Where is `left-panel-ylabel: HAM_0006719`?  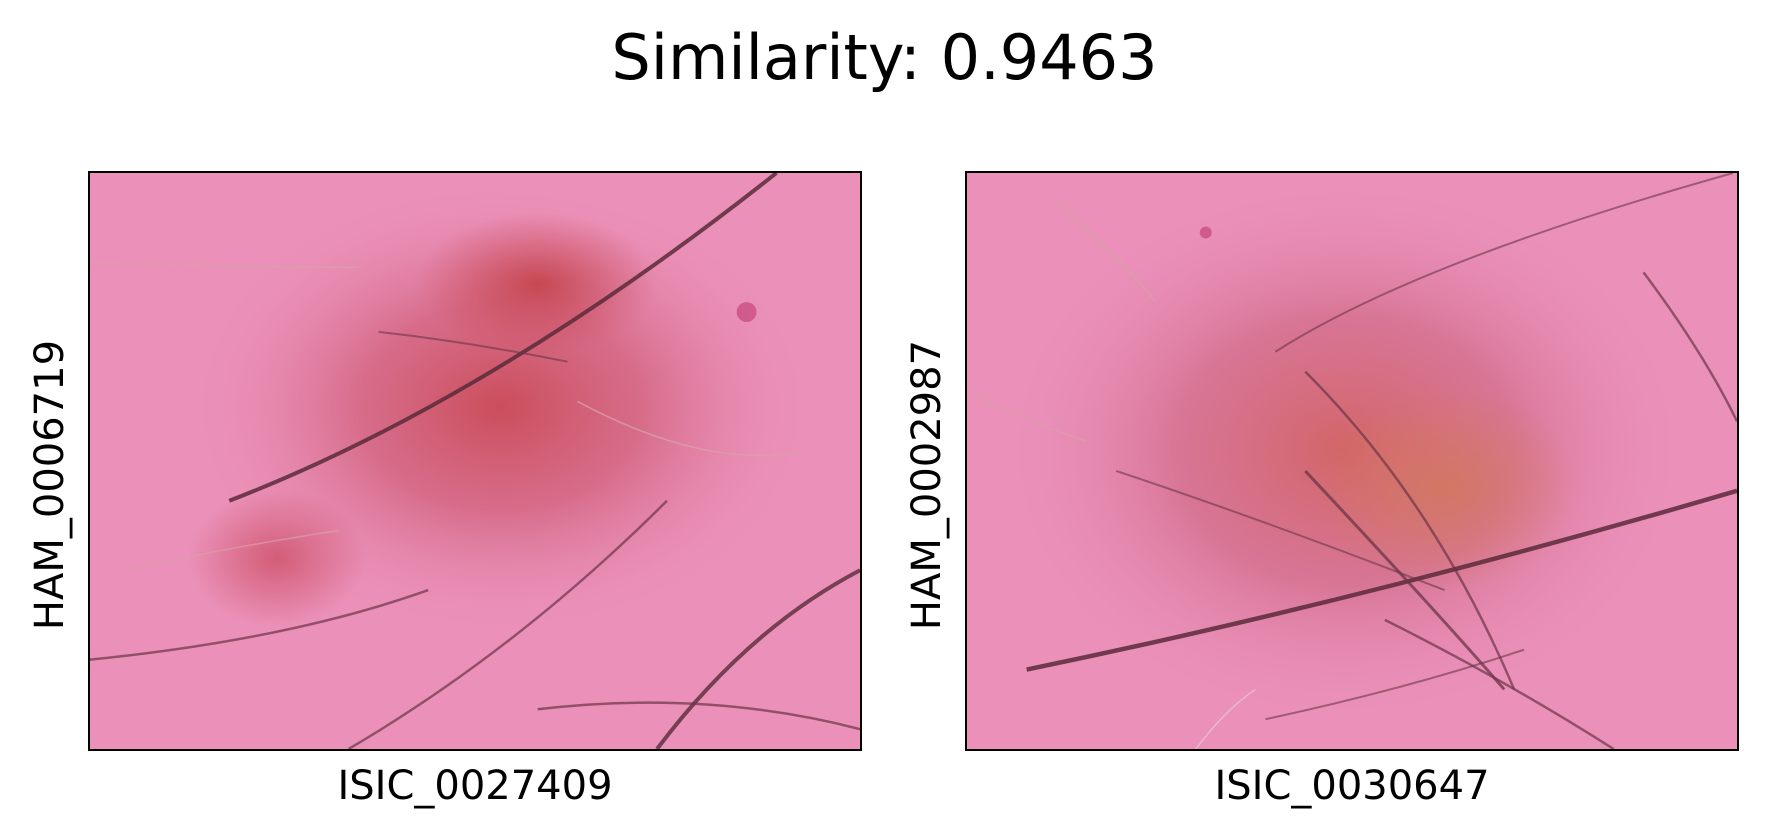 left-panel-ylabel: HAM_0006719 is located at coordinates (50, 485).